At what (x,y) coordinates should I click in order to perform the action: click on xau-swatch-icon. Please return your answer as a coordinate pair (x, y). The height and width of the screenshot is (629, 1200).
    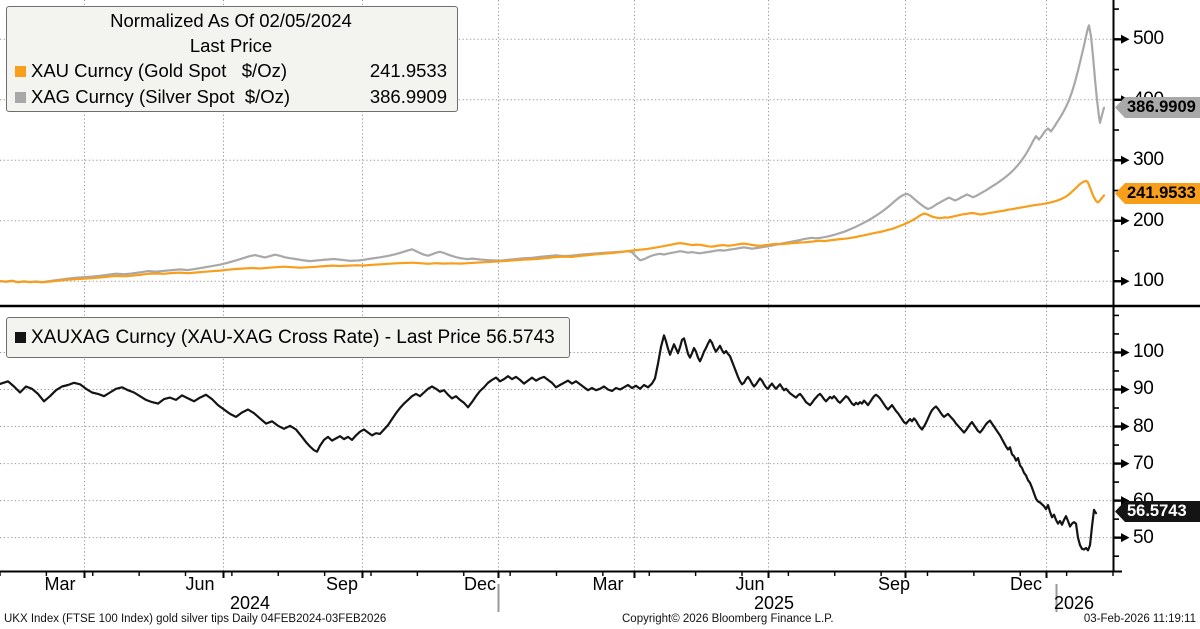
    Looking at the image, I should click on (20, 71).